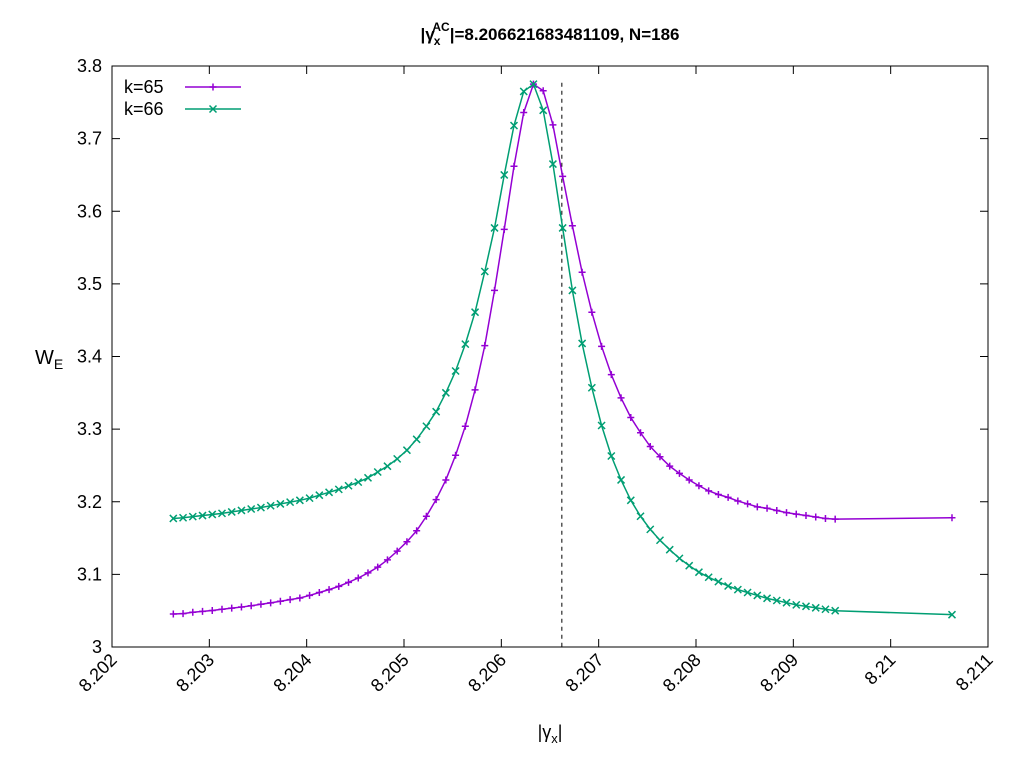 The width and height of the screenshot is (1024, 768). What do you see at coordinates (58, 364) in the screenshot?
I see `y-label-sub: E` at bounding box center [58, 364].